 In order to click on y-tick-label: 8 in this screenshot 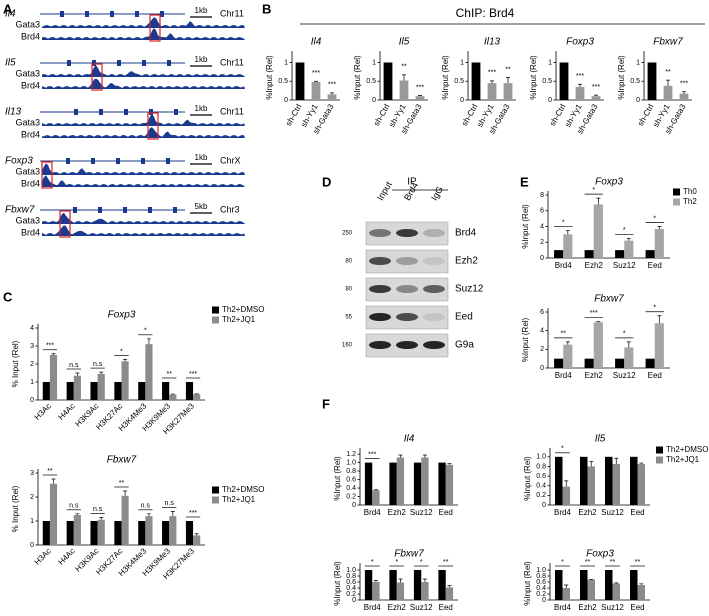, I will do `click(542, 195)`.